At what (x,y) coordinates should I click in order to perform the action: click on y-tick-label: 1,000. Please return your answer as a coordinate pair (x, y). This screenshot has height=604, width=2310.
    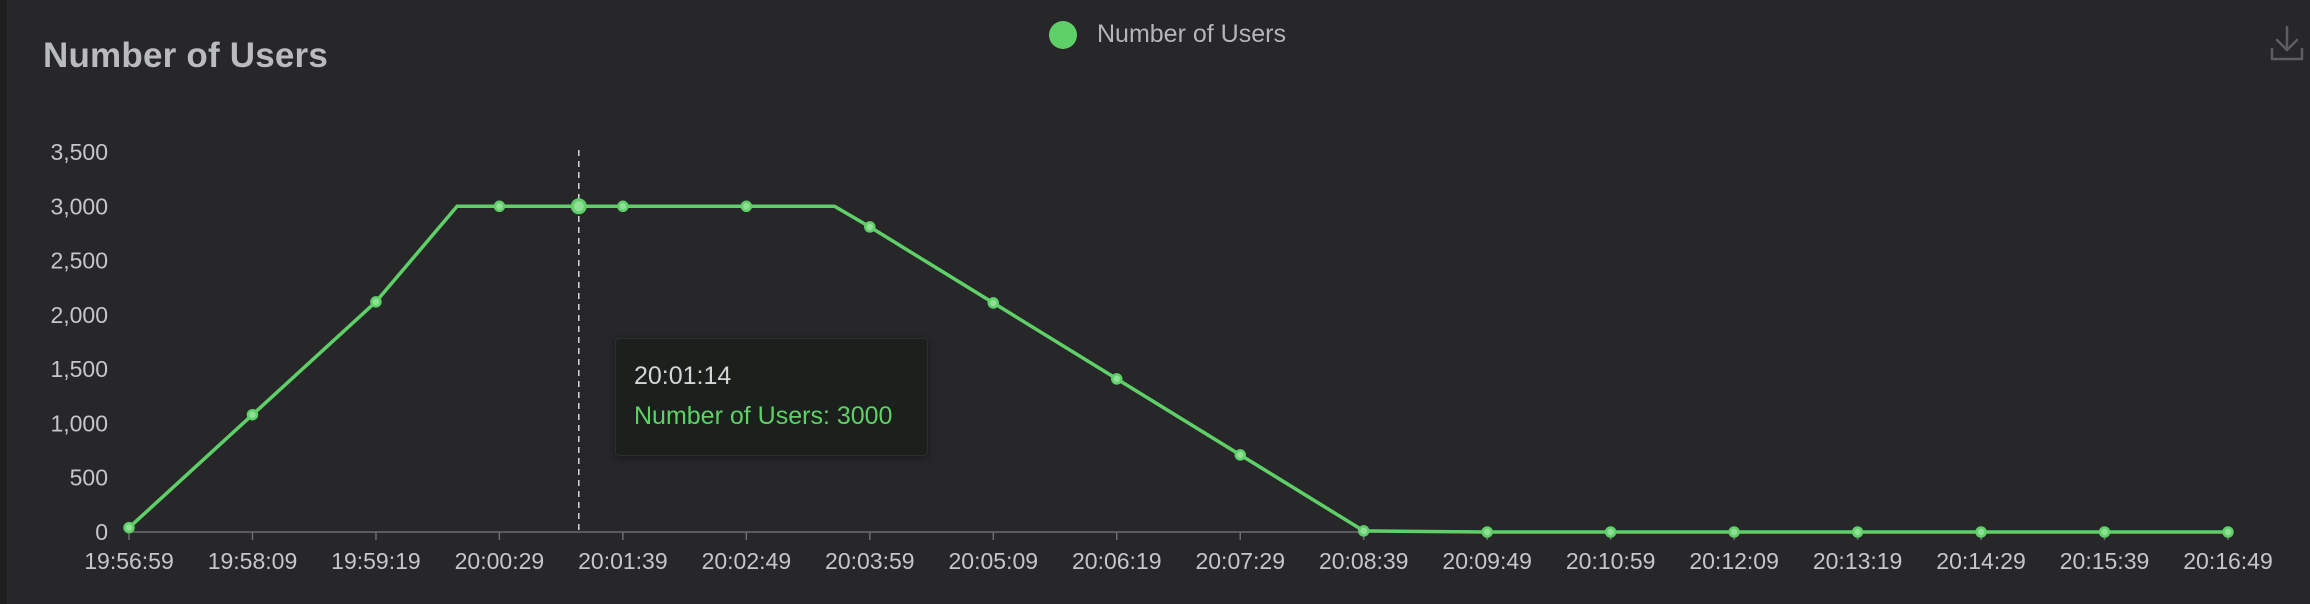
    Looking at the image, I should click on (79, 423).